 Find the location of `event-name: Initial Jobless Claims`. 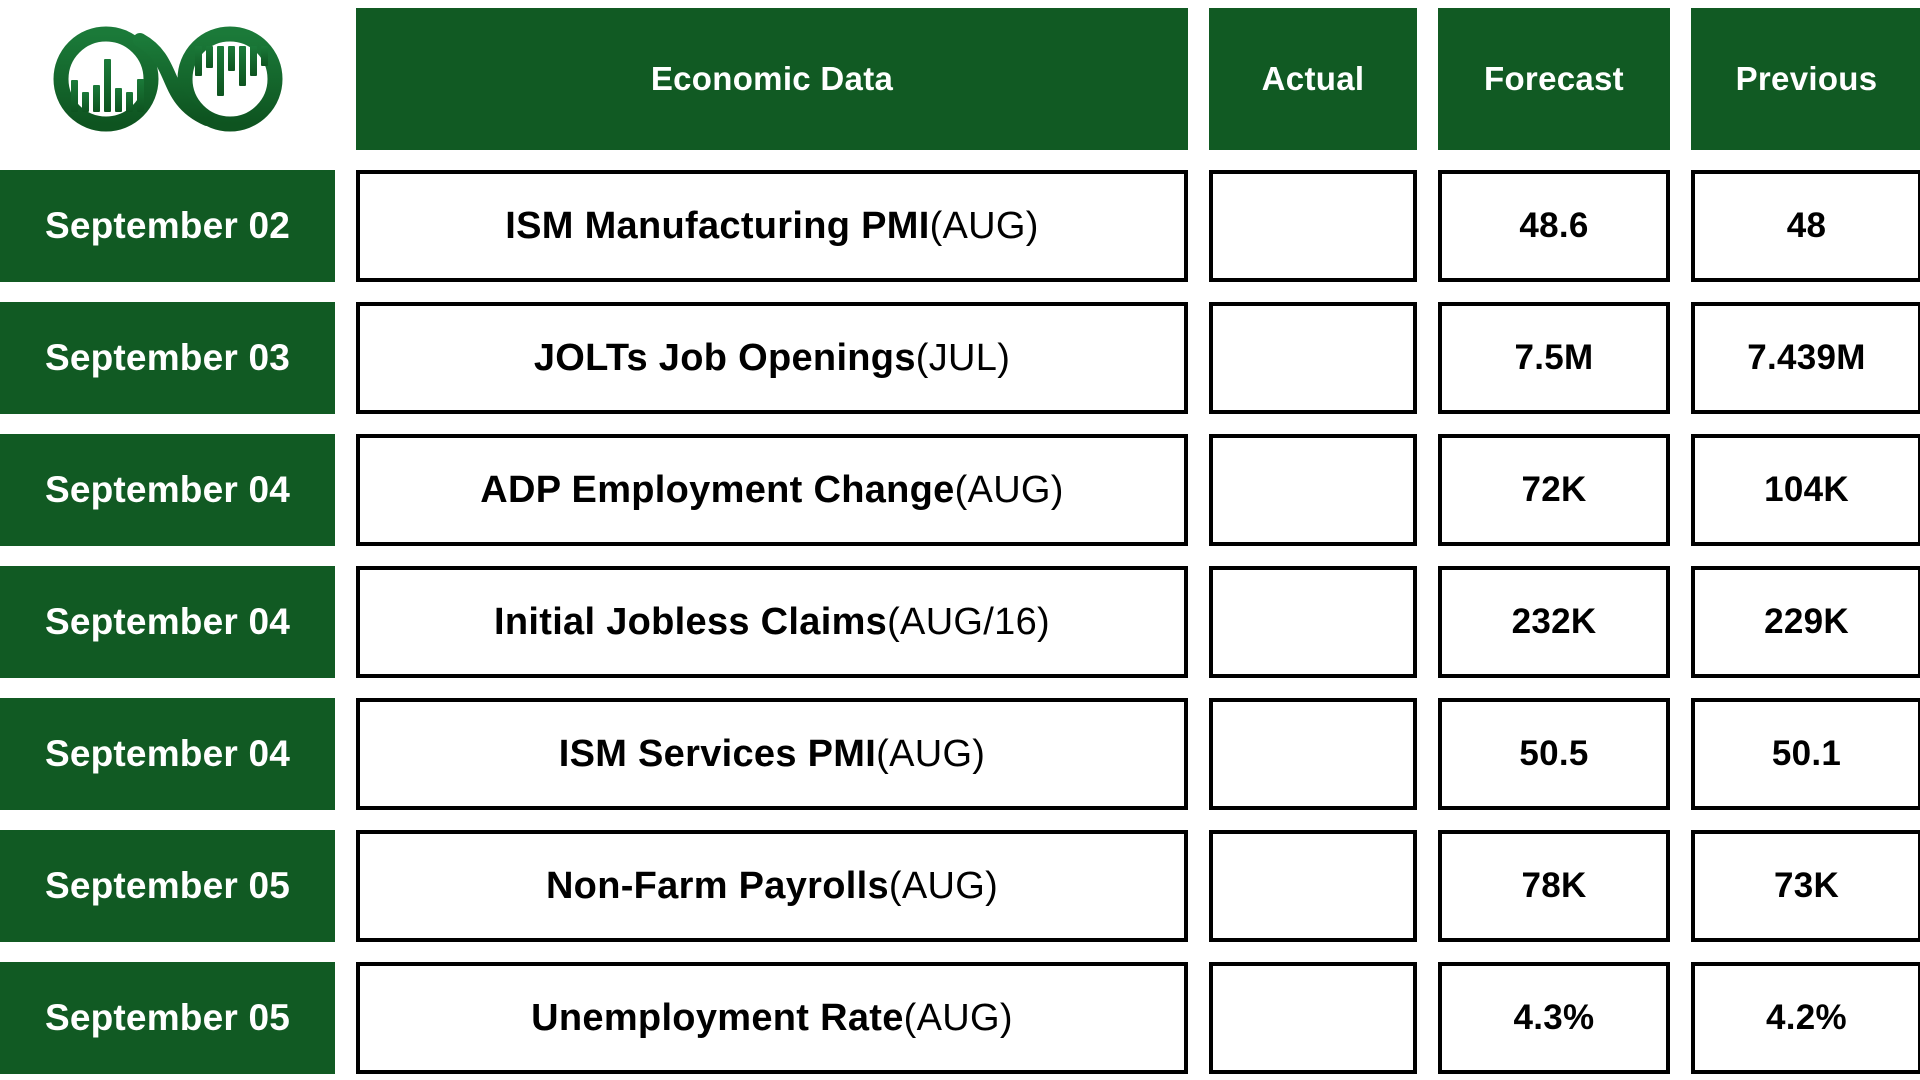

event-name: Initial Jobless Claims is located at coordinates (691, 621).